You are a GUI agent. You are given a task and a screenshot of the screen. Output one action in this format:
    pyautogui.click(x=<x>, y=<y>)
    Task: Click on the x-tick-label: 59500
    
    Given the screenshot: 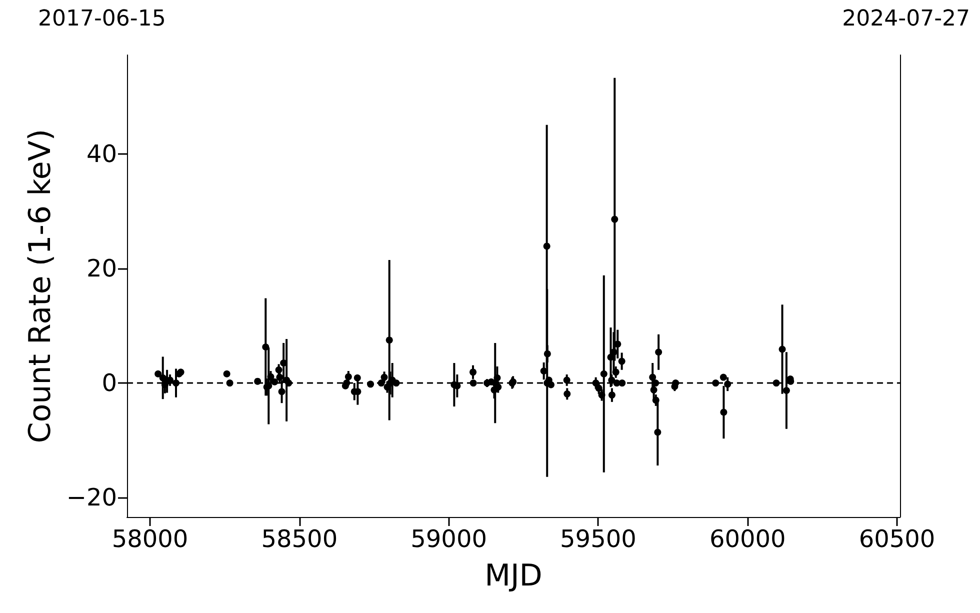 What is the action you would take?
    pyautogui.click(x=598, y=539)
    